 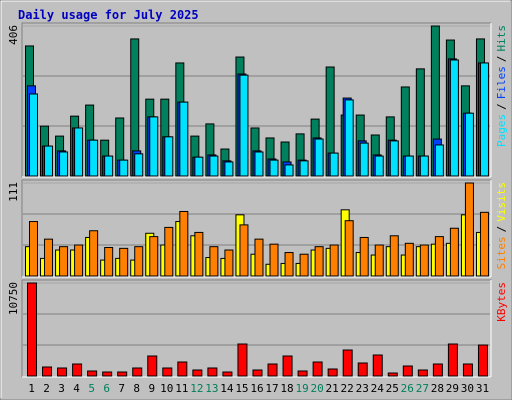 What do you see at coordinates (91, 388) in the screenshot?
I see `x-tick-label: 5` at bounding box center [91, 388].